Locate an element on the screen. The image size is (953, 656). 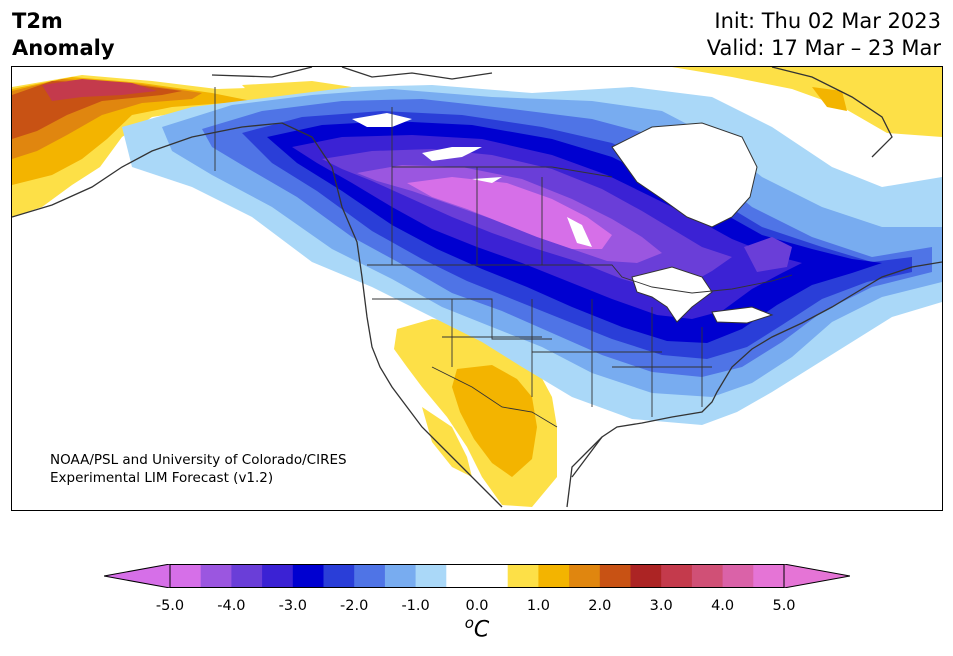
water-bodies is located at coordinates (563, 218).